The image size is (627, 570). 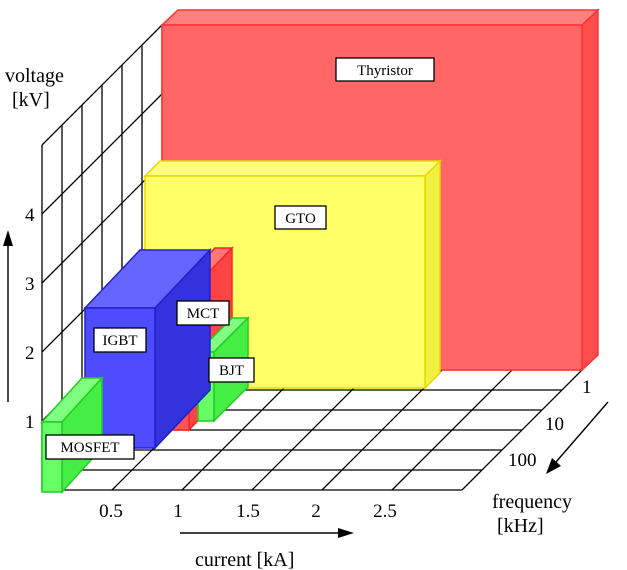 I want to click on current-tick-2: 2, so click(x=316, y=511).